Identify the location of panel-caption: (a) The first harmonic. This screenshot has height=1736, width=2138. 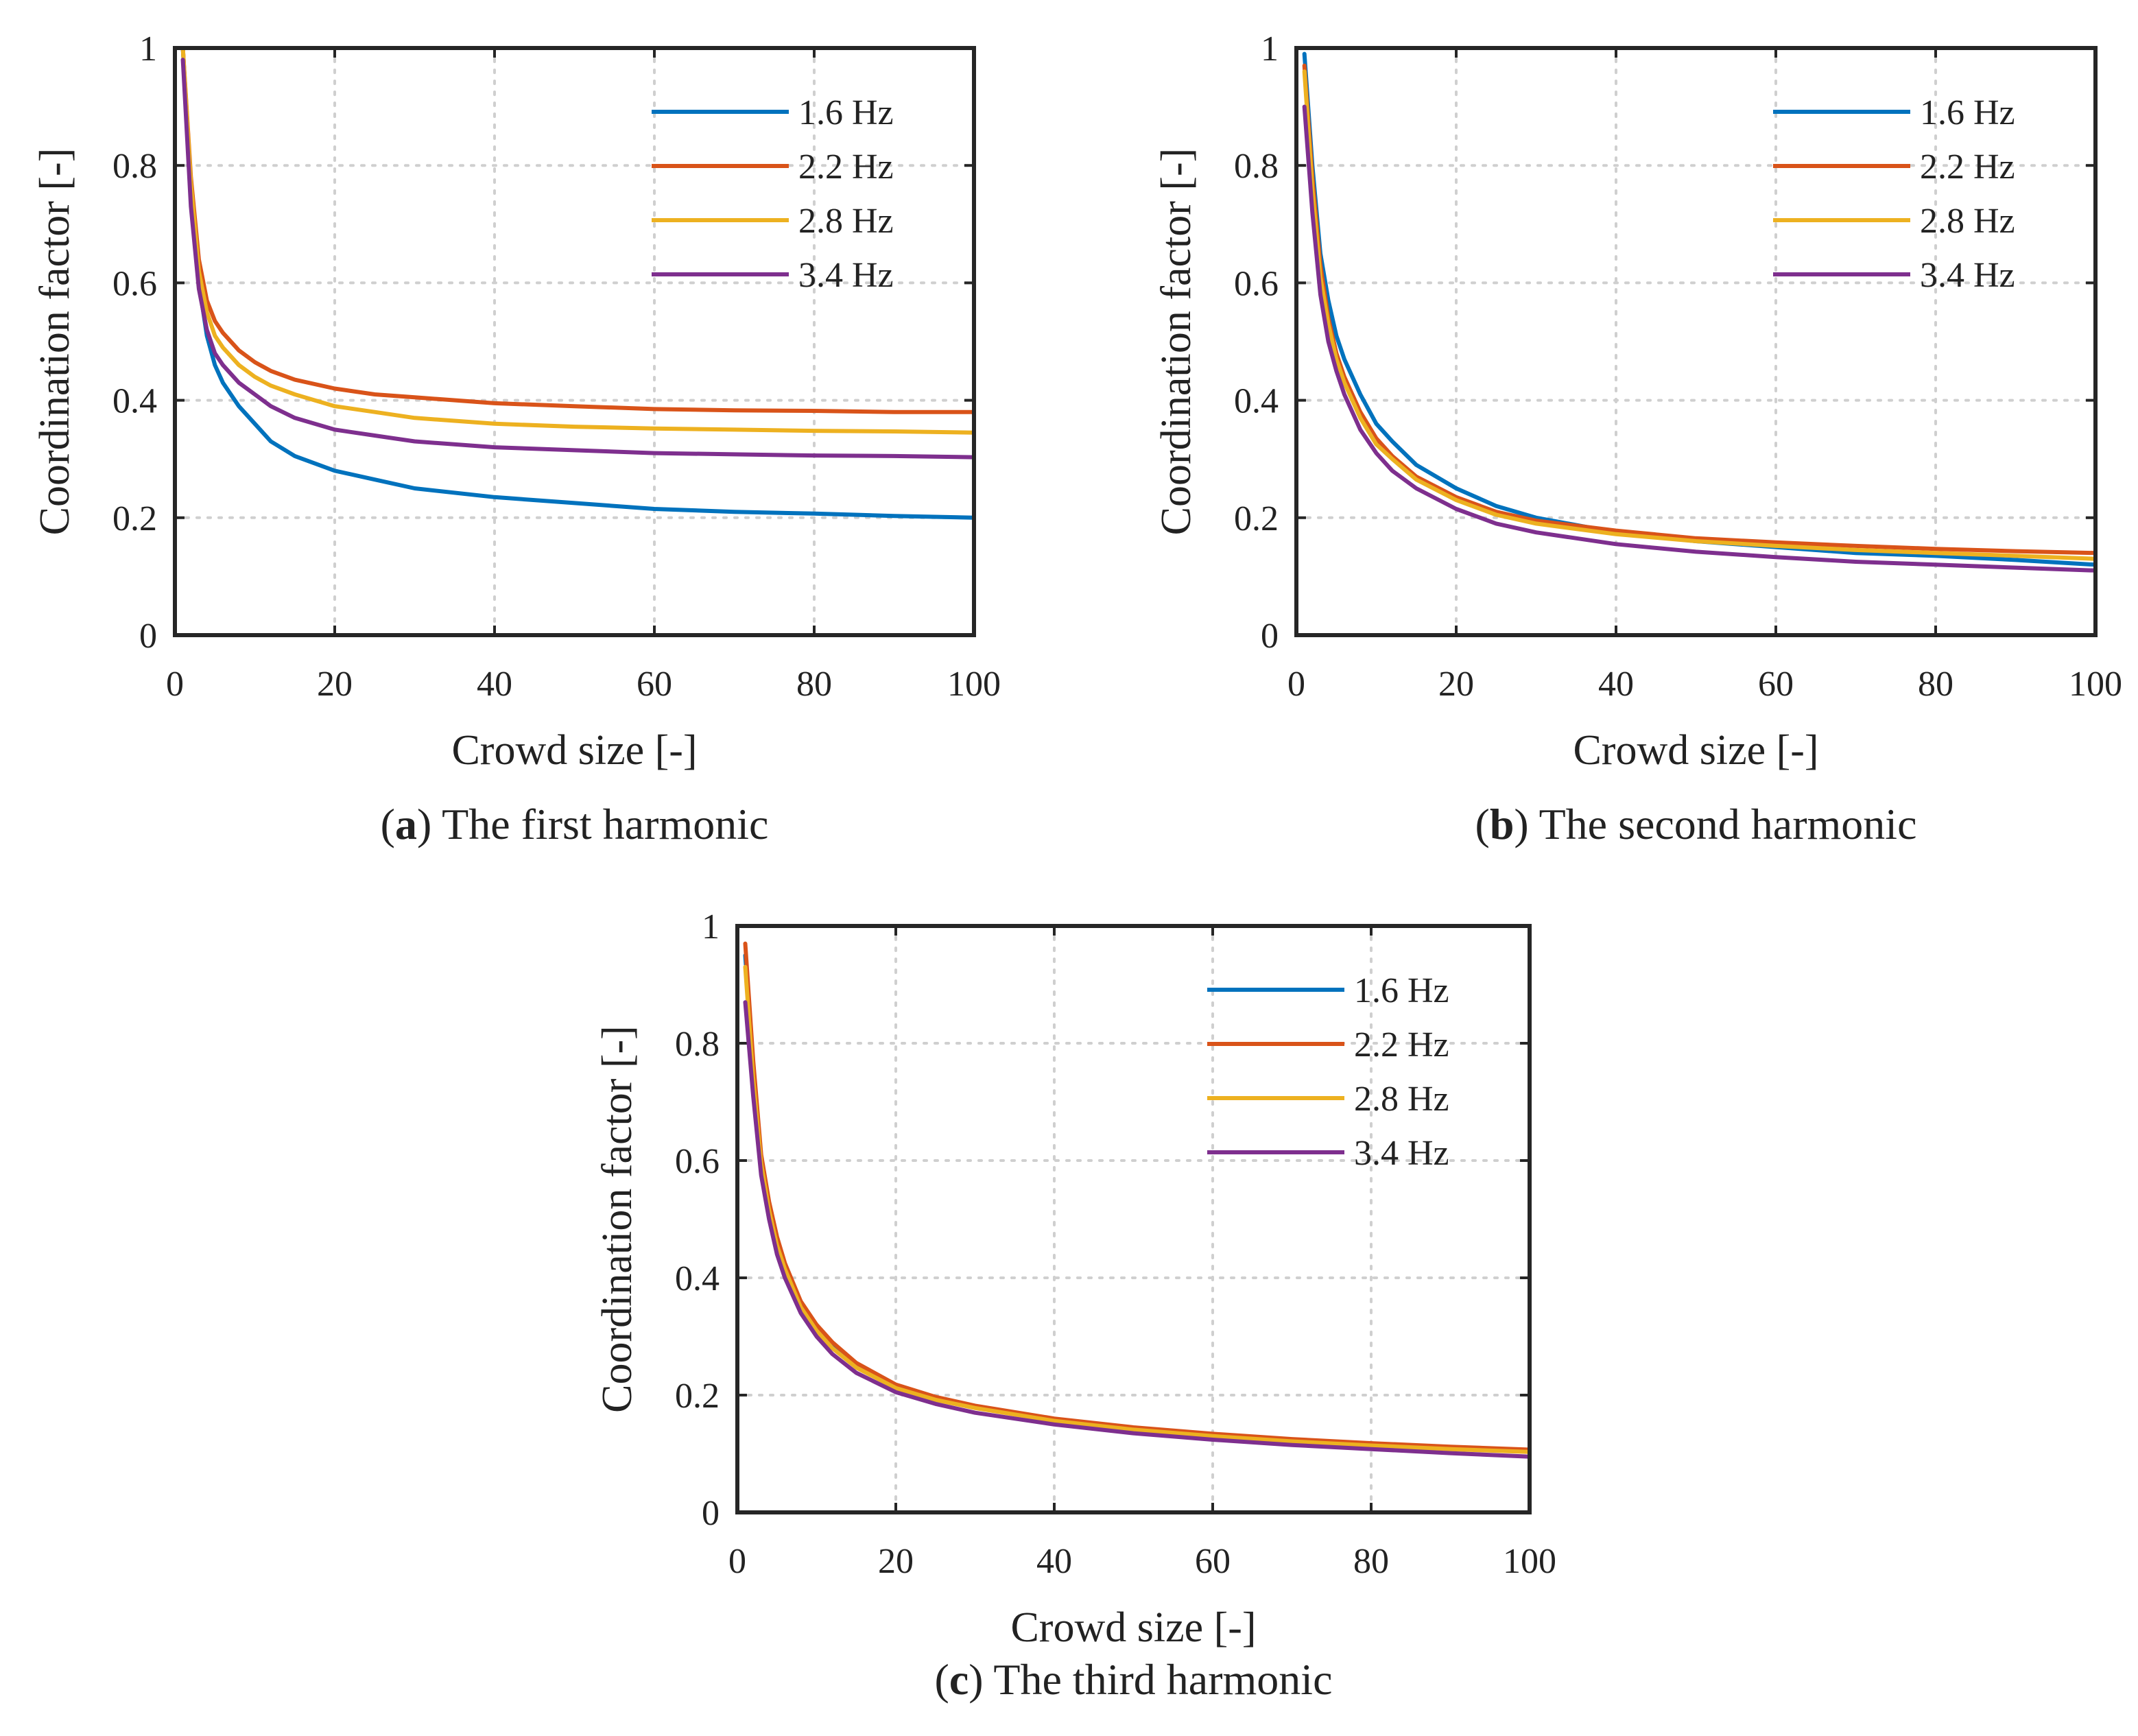
(575, 824).